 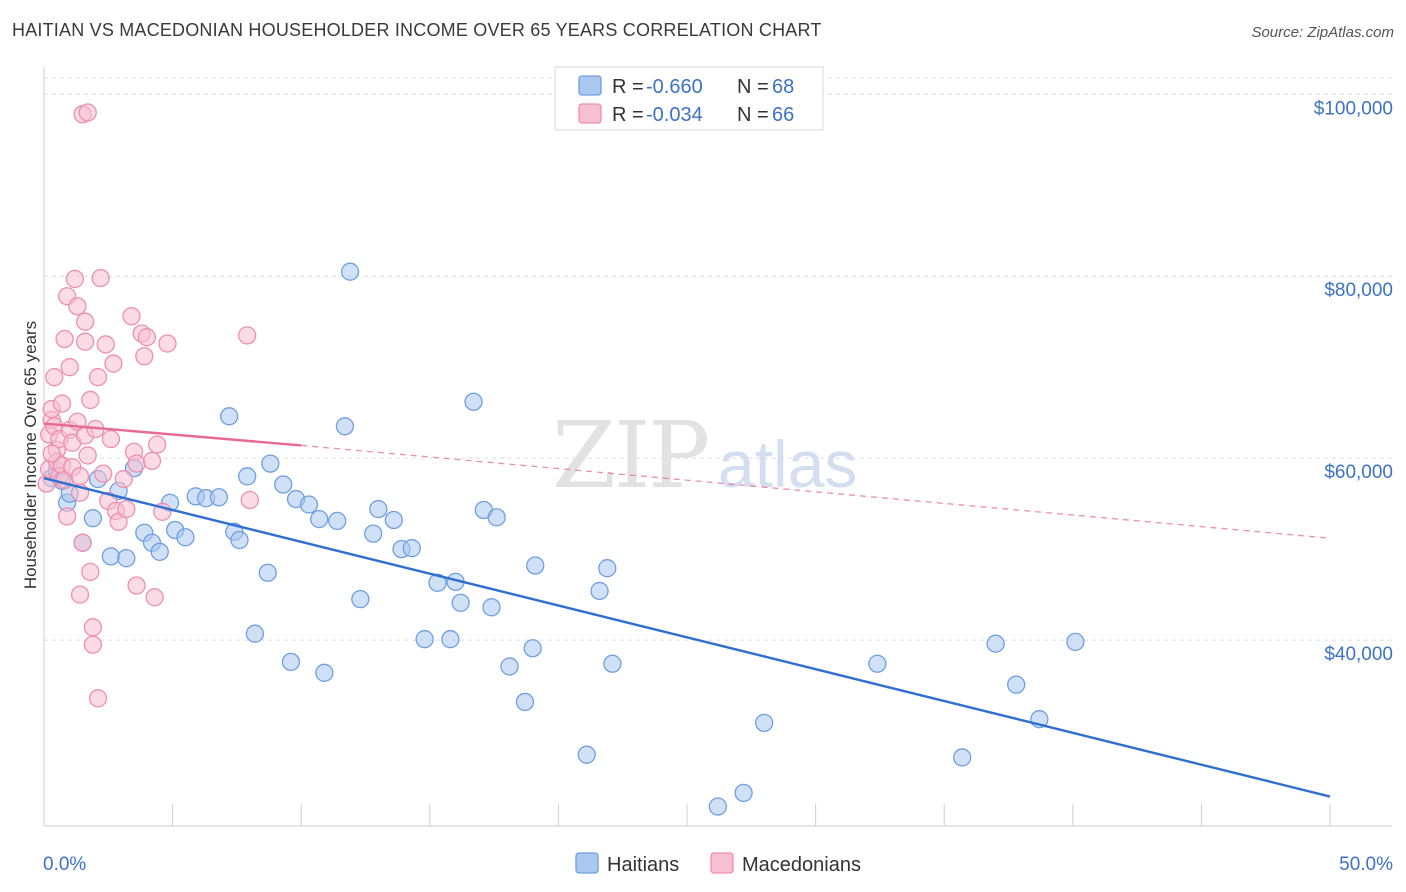 What do you see at coordinates (753, 115) in the screenshot?
I see `legend-n-label-macedonians: N =` at bounding box center [753, 115].